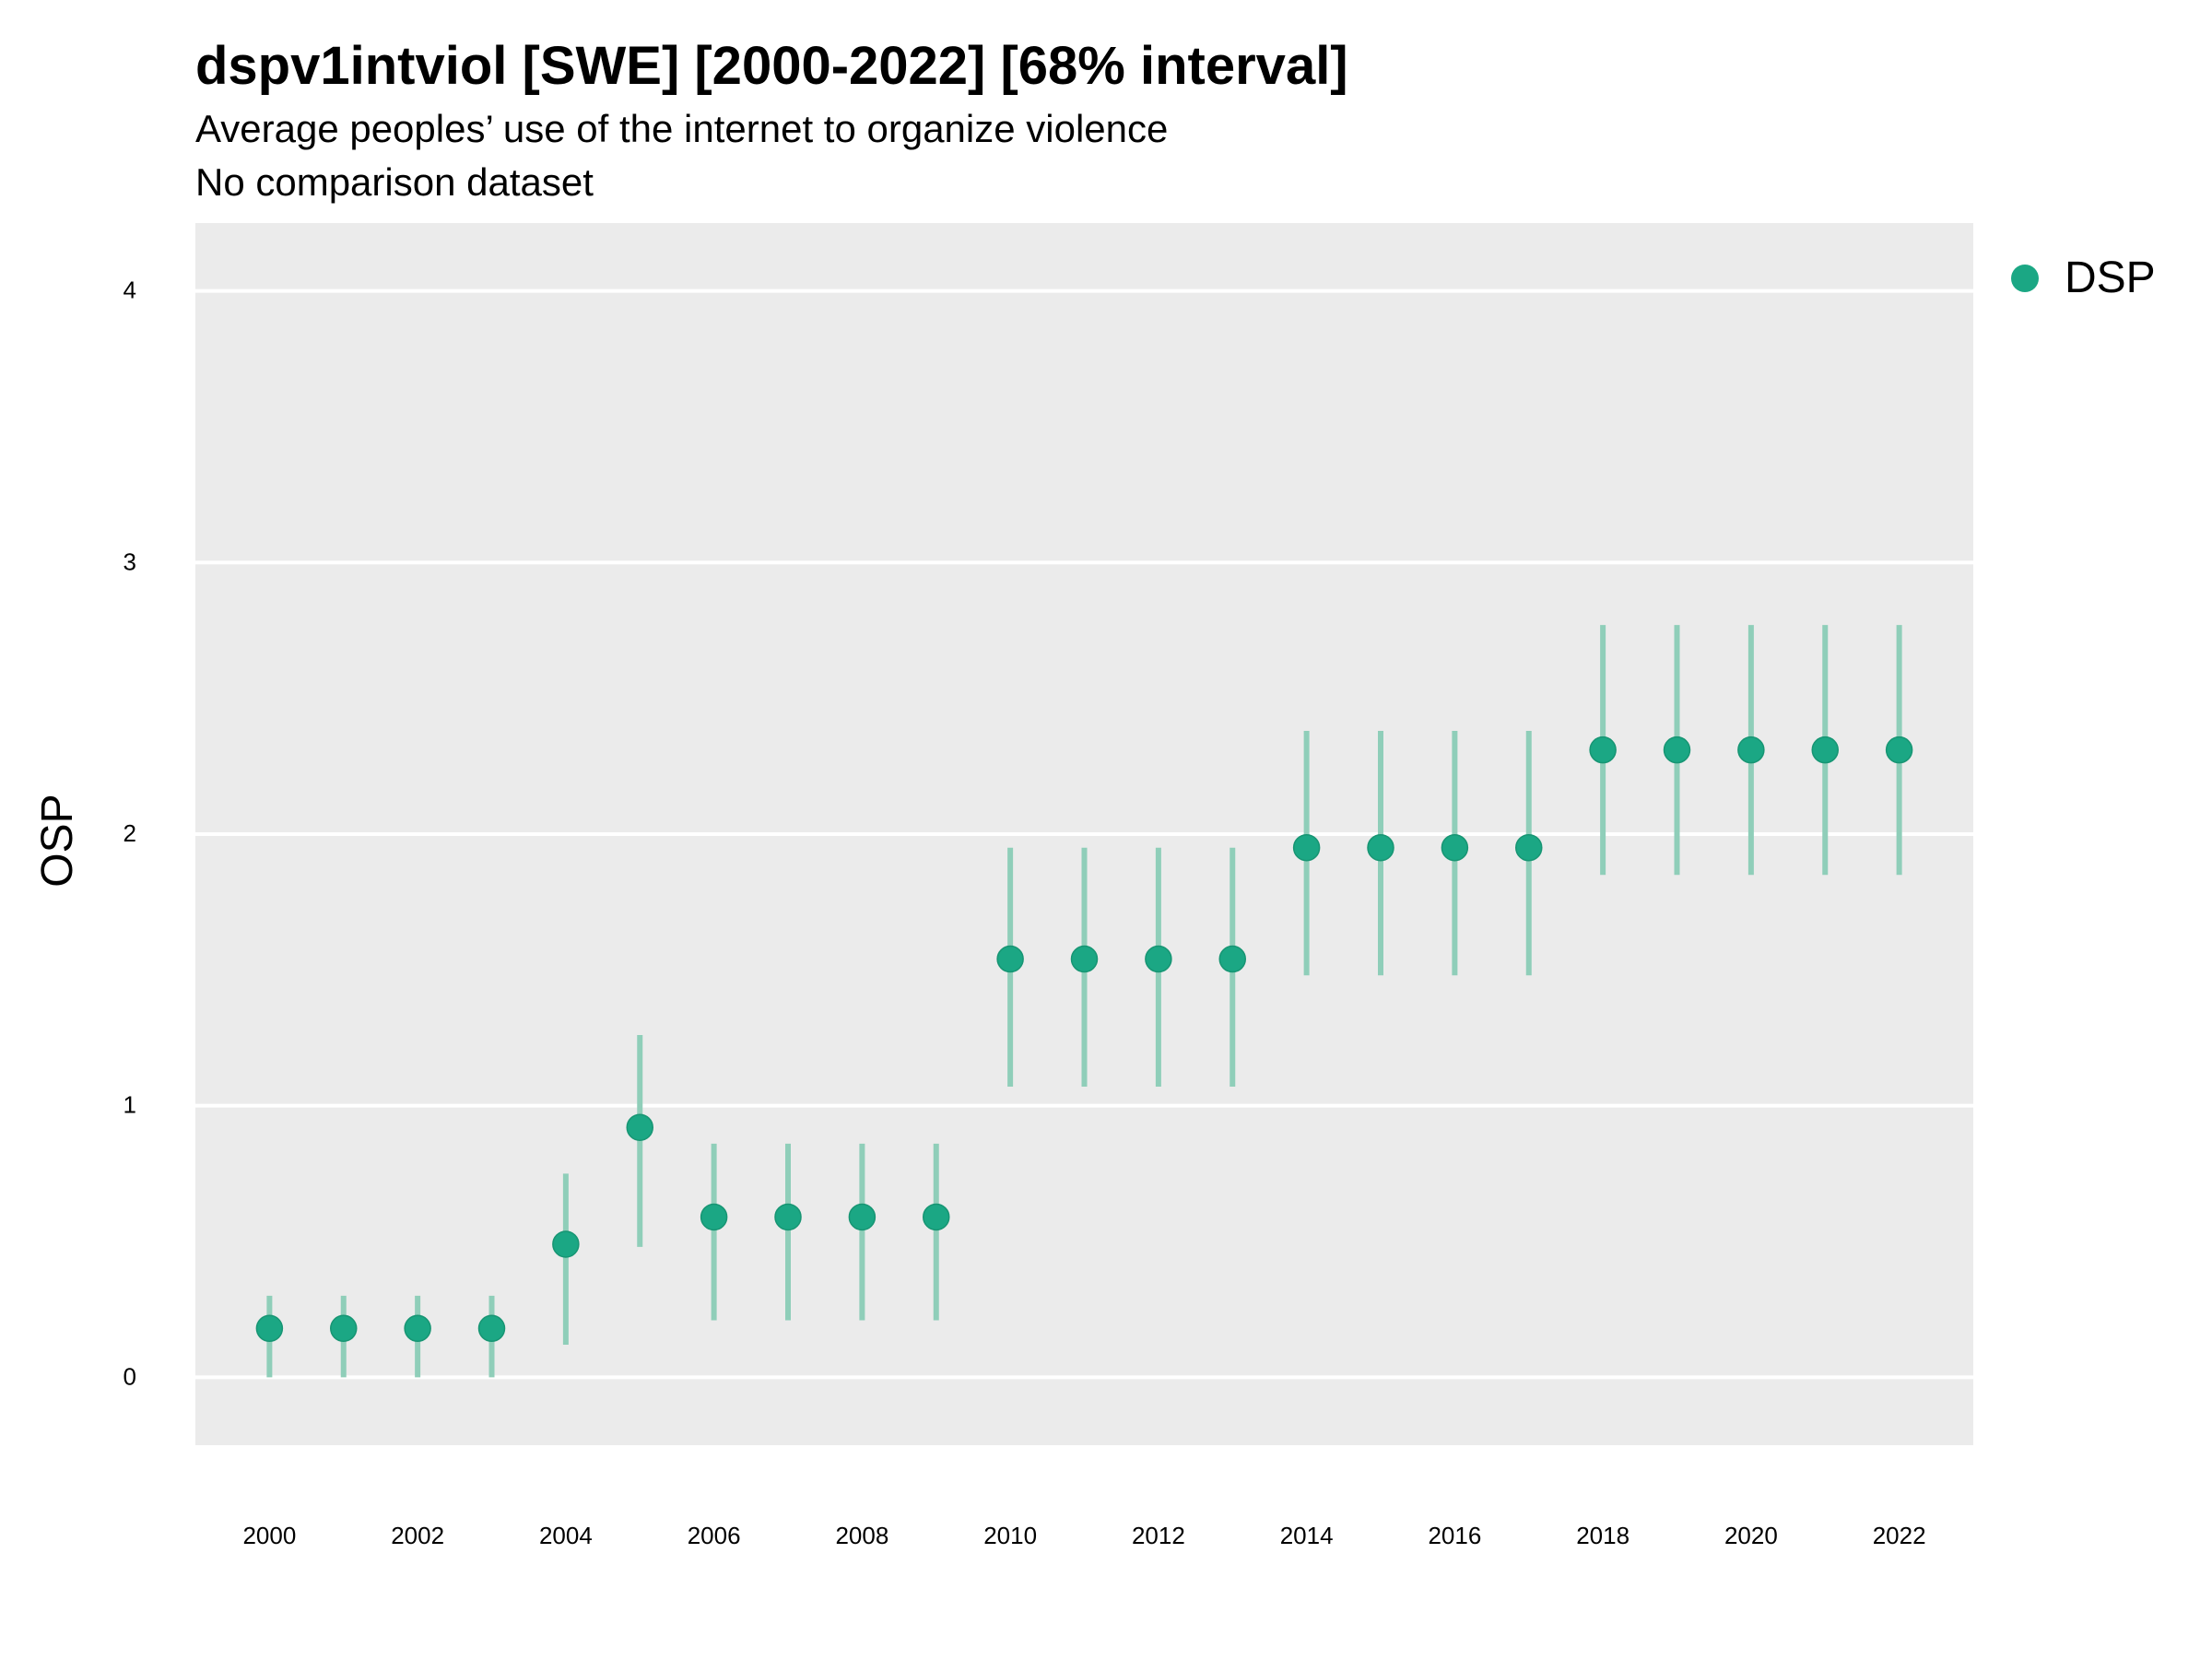 The image size is (2212, 1659). Describe the element at coordinates (1158, 959) in the screenshot. I see `point-2012` at that location.